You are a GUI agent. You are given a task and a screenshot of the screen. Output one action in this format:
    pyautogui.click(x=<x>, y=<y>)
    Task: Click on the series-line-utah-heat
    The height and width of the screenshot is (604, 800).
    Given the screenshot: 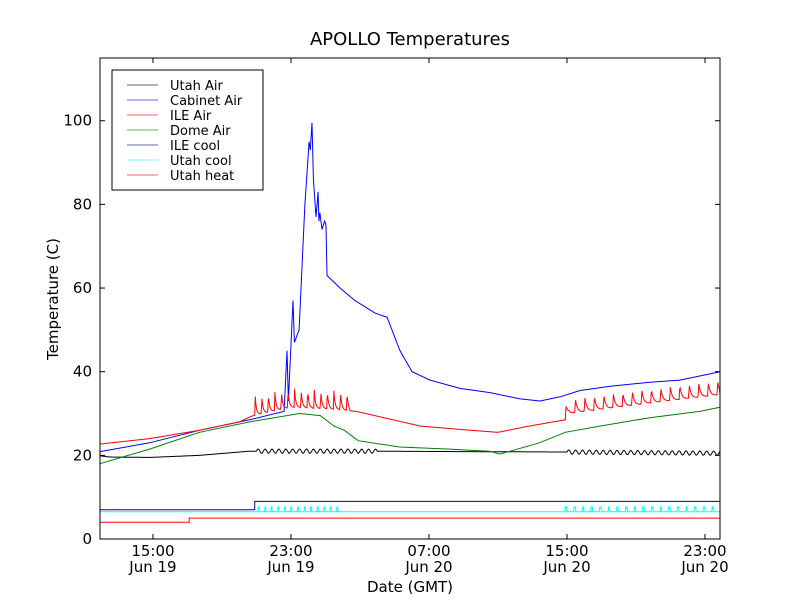 What is the action you would take?
    pyautogui.click(x=410, y=520)
    